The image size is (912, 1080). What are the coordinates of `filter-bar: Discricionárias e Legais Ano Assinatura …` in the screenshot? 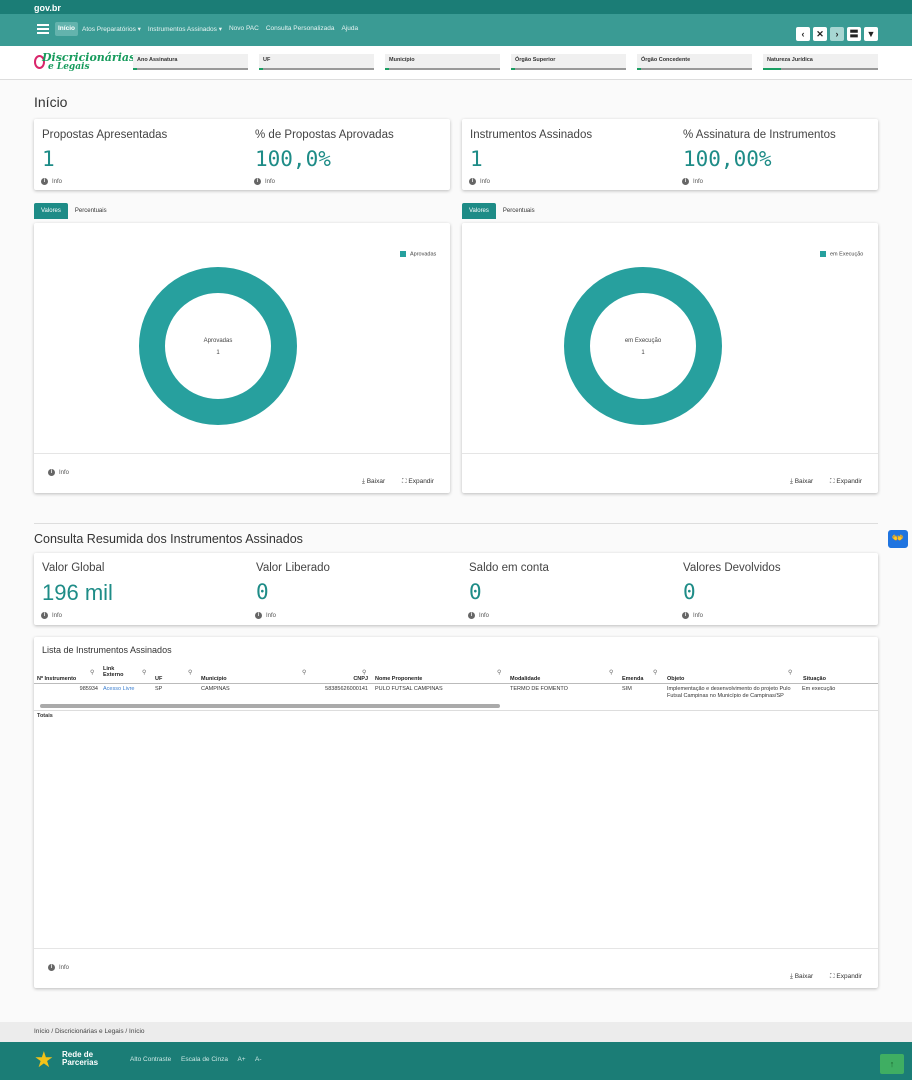 It's located at (456, 63).